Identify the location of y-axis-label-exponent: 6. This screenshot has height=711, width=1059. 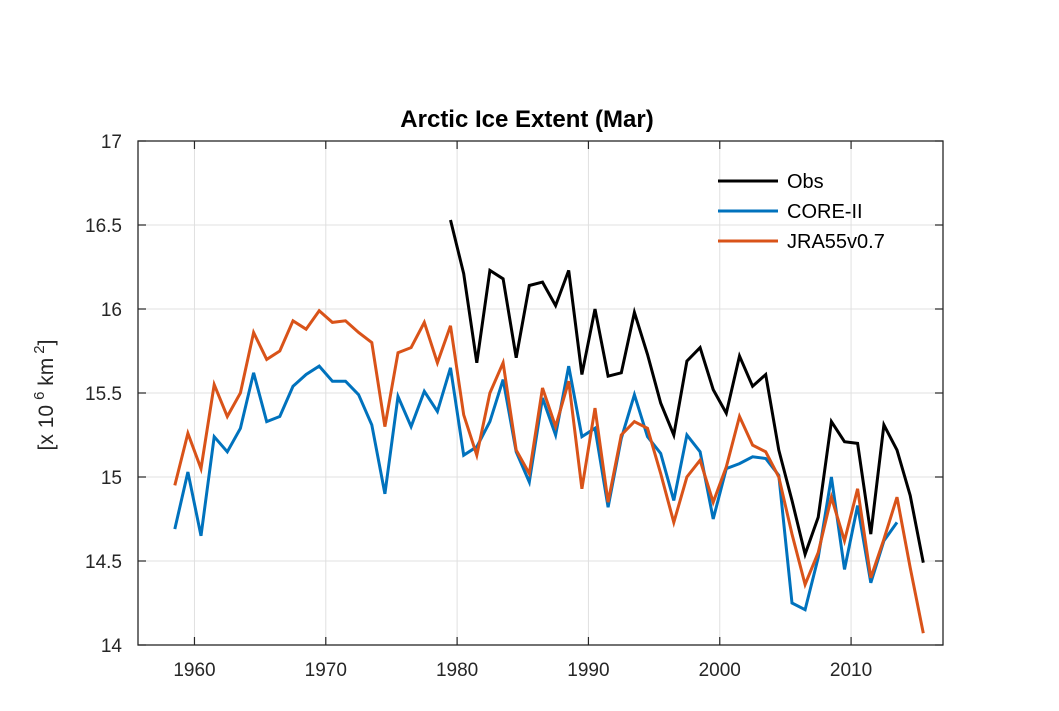
(39, 396).